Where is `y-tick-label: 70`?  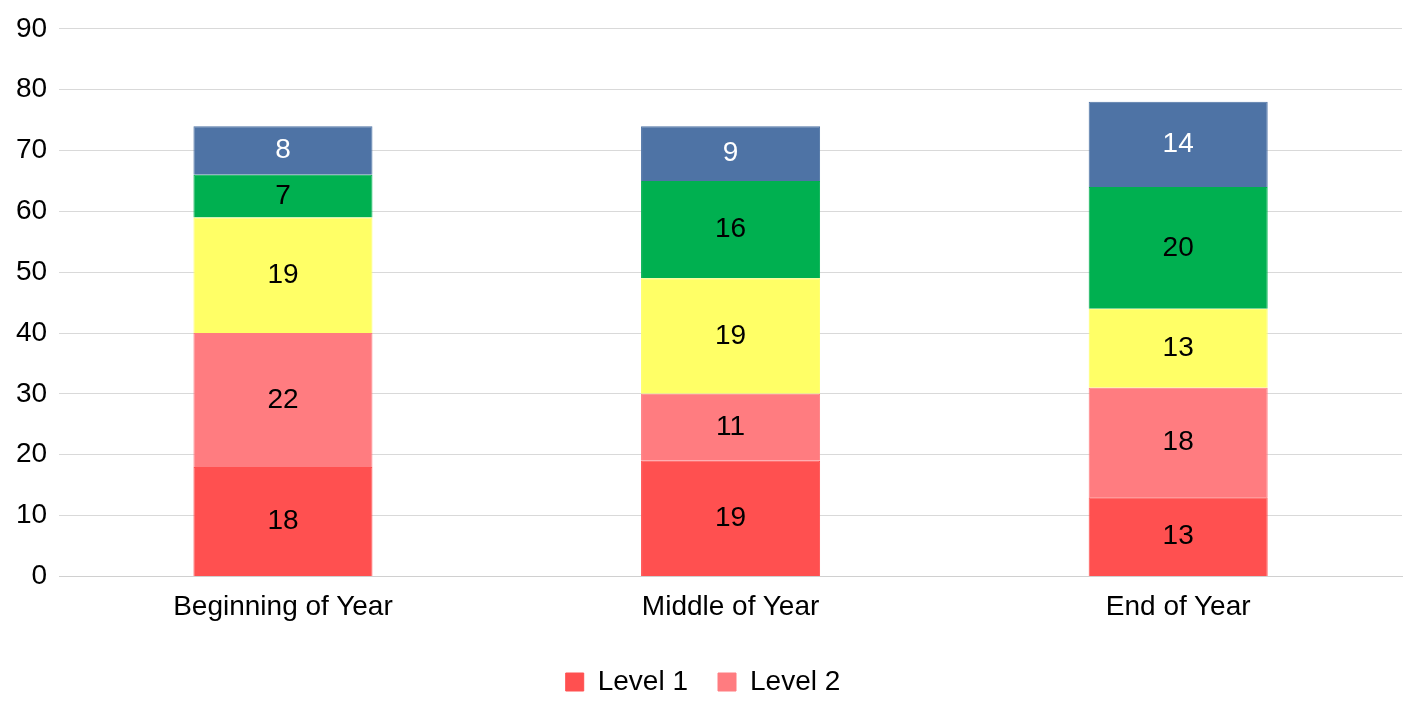
y-tick-label: 70 is located at coordinates (31, 149).